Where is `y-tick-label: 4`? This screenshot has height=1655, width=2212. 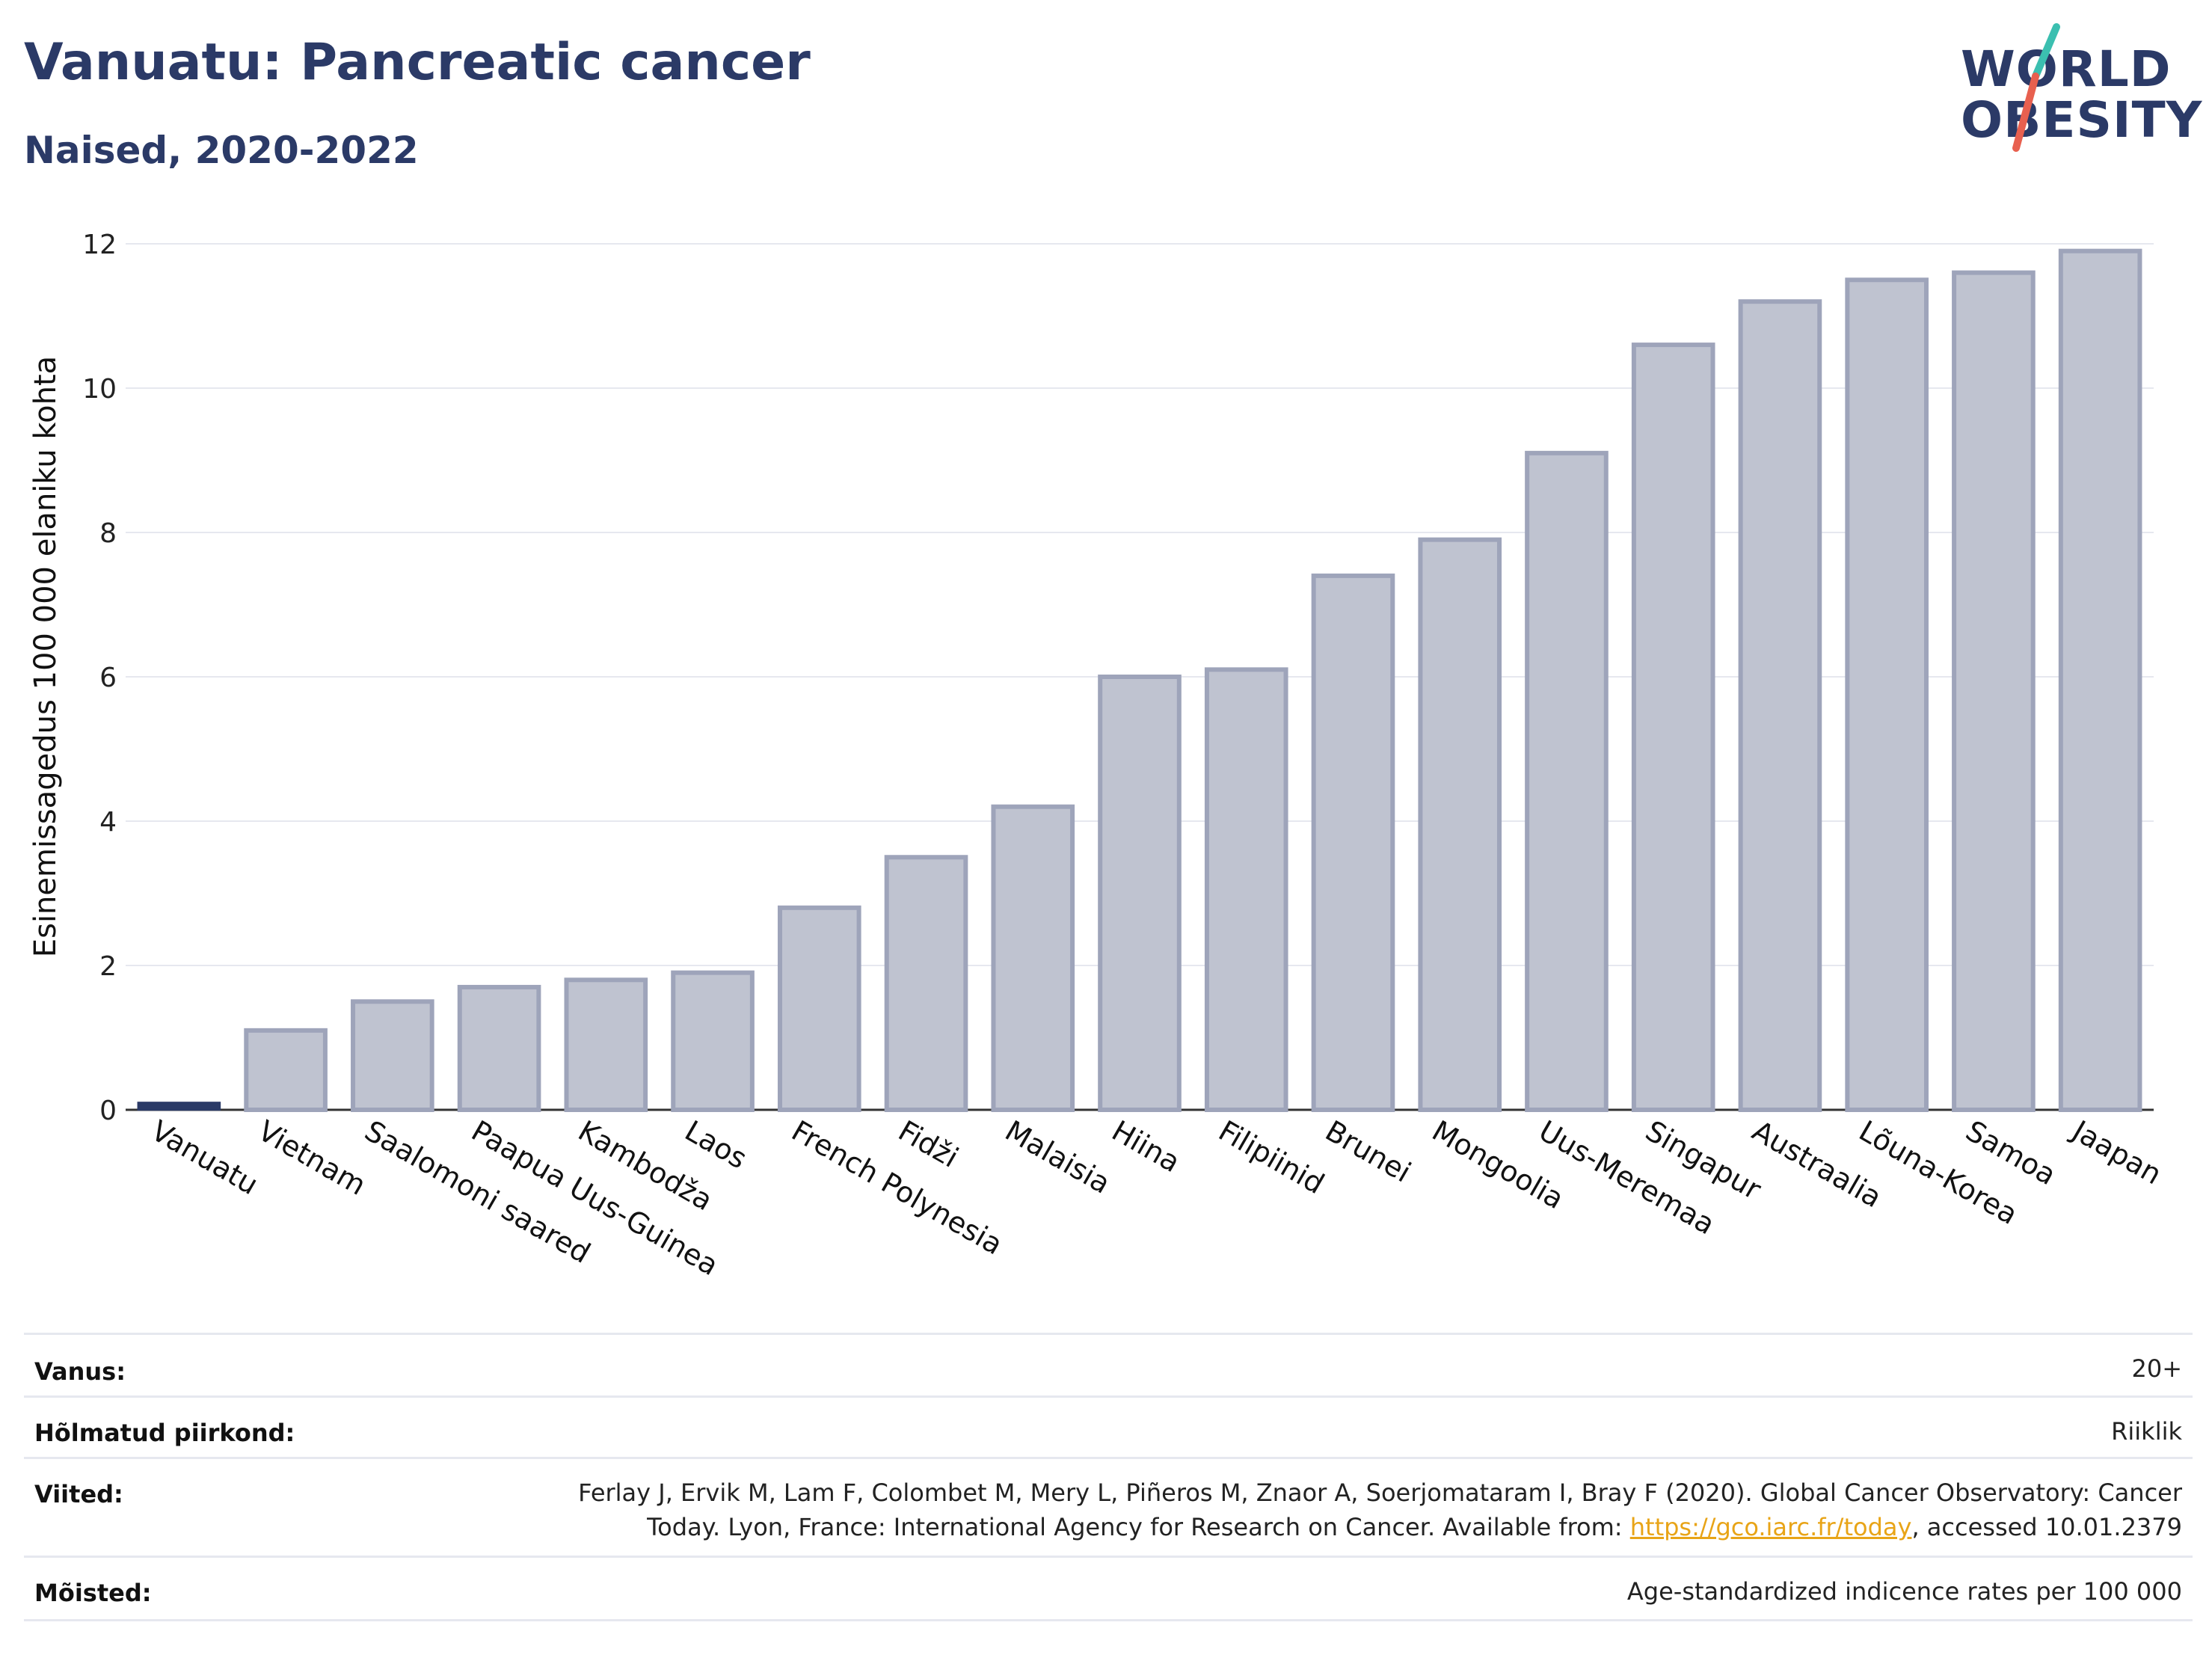 y-tick-label: 4 is located at coordinates (108, 822).